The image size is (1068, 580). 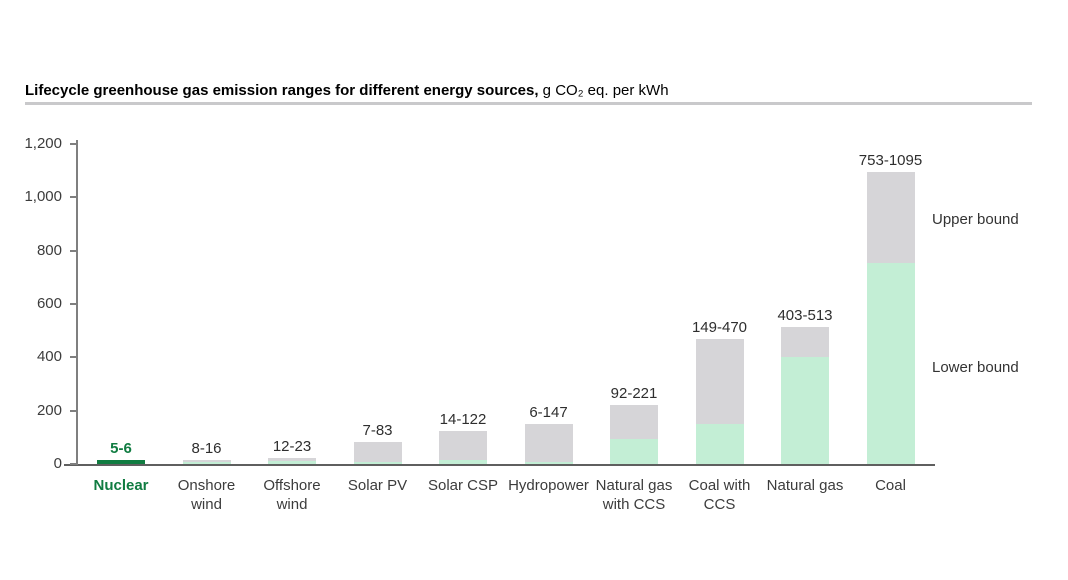 What do you see at coordinates (377, 485) in the screenshot?
I see `category-label: Solar PV` at bounding box center [377, 485].